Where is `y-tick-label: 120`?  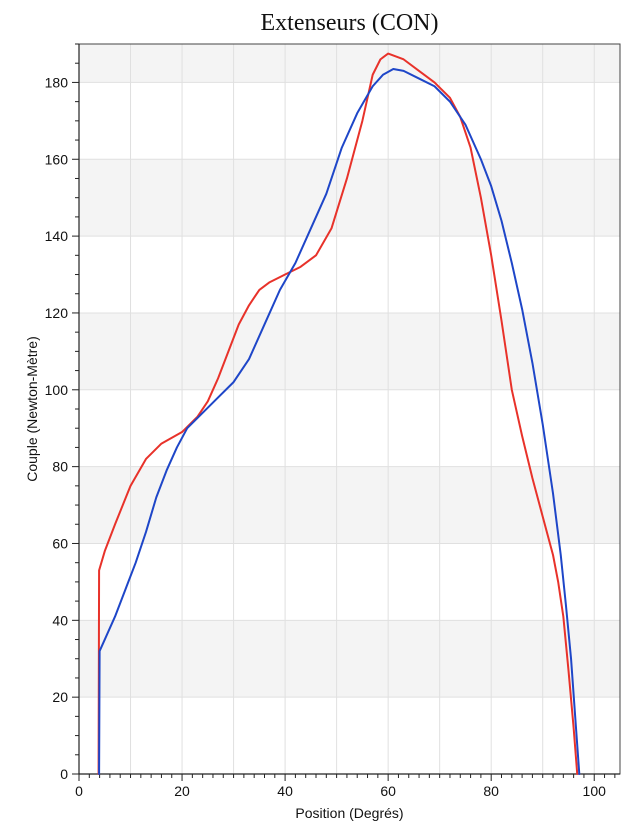 y-tick-label: 120 is located at coordinates (57, 313).